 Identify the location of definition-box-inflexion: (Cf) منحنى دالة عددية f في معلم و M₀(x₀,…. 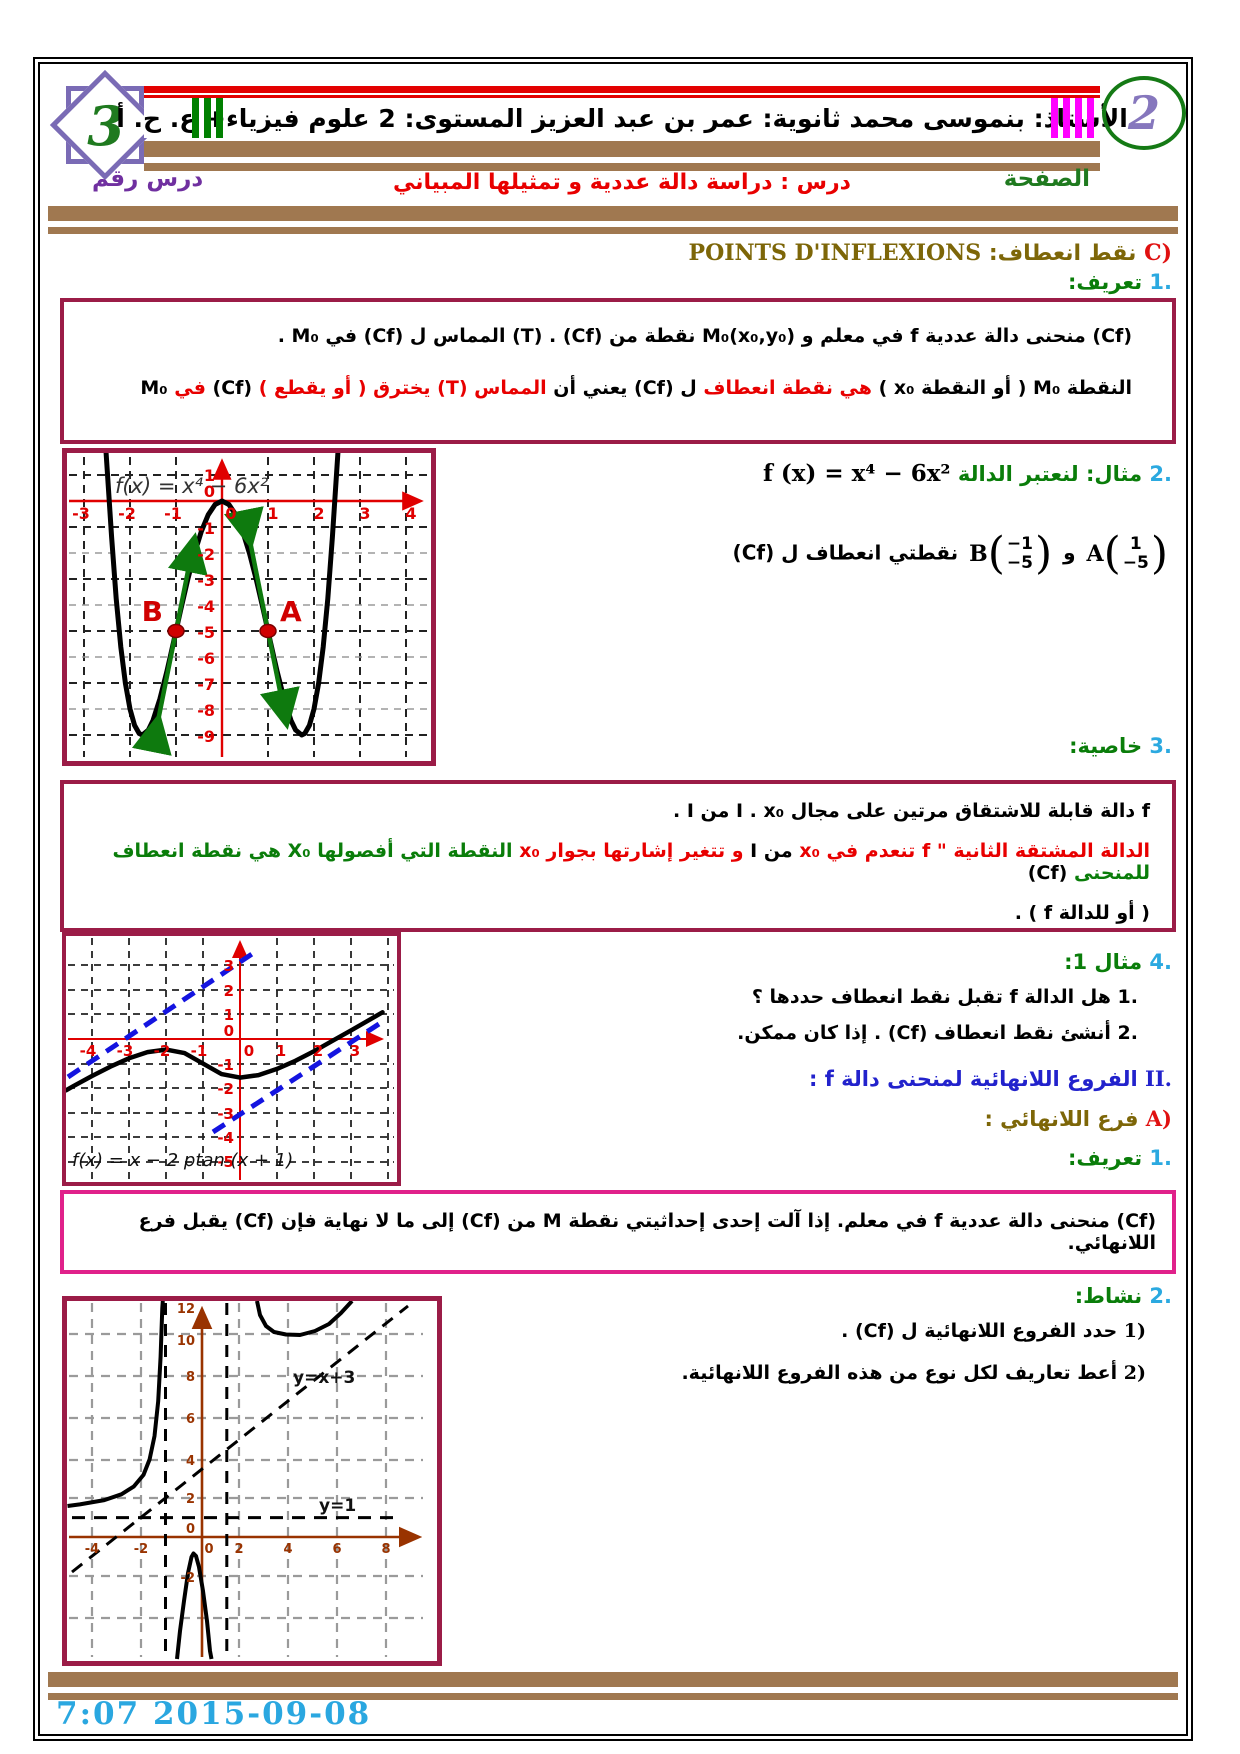
(618, 371).